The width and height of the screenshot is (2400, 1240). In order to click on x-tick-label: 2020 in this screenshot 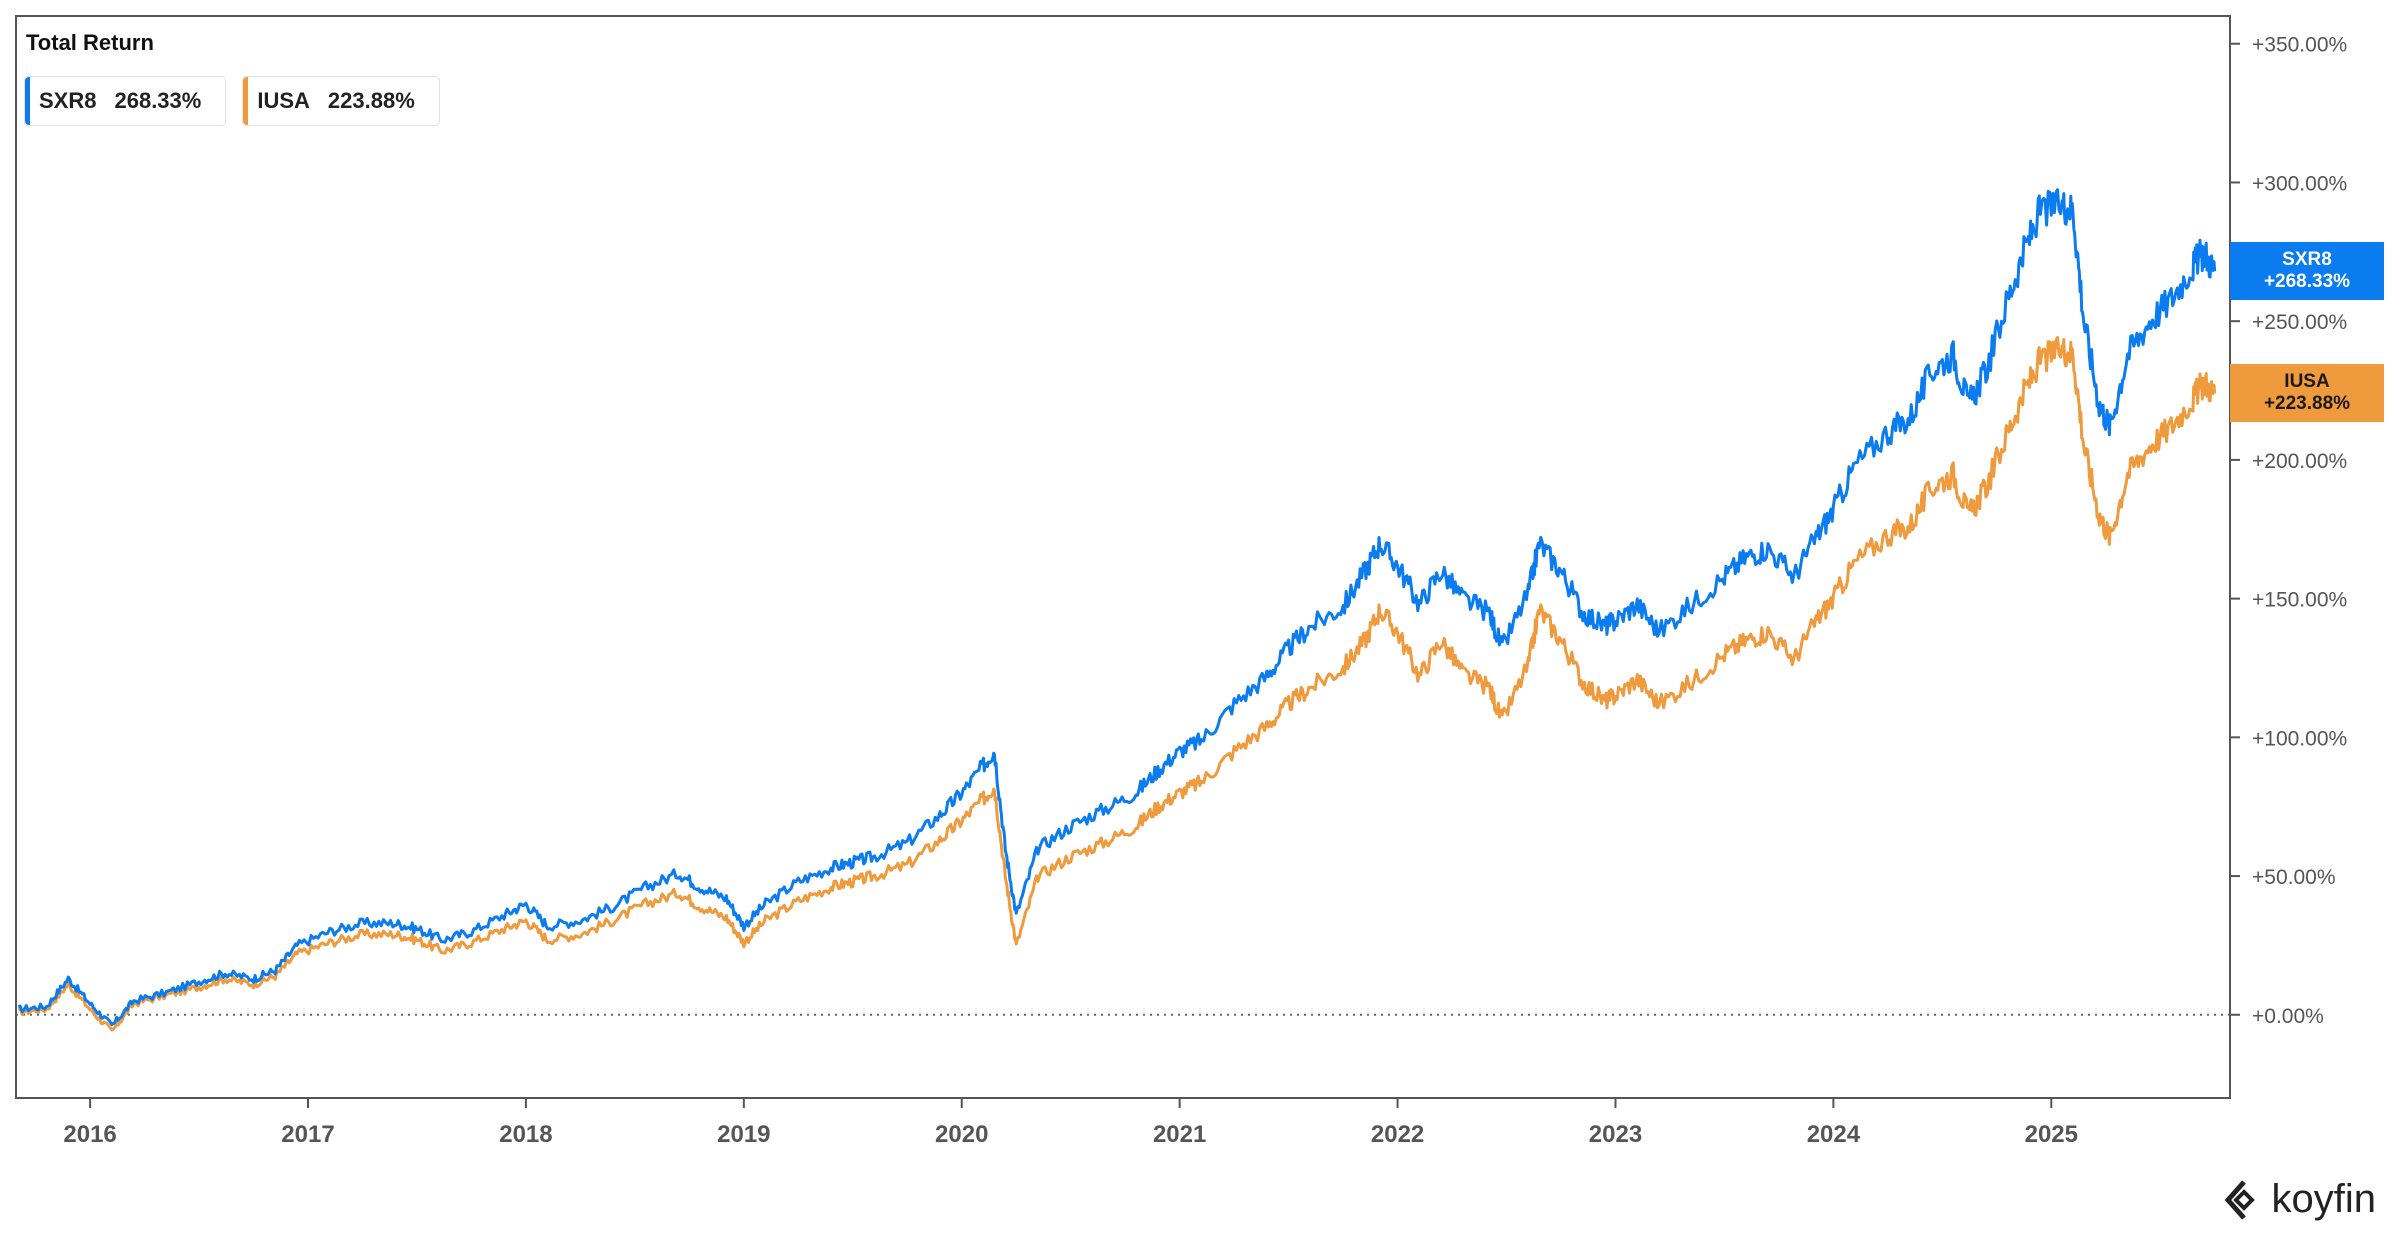, I will do `click(961, 1134)`.